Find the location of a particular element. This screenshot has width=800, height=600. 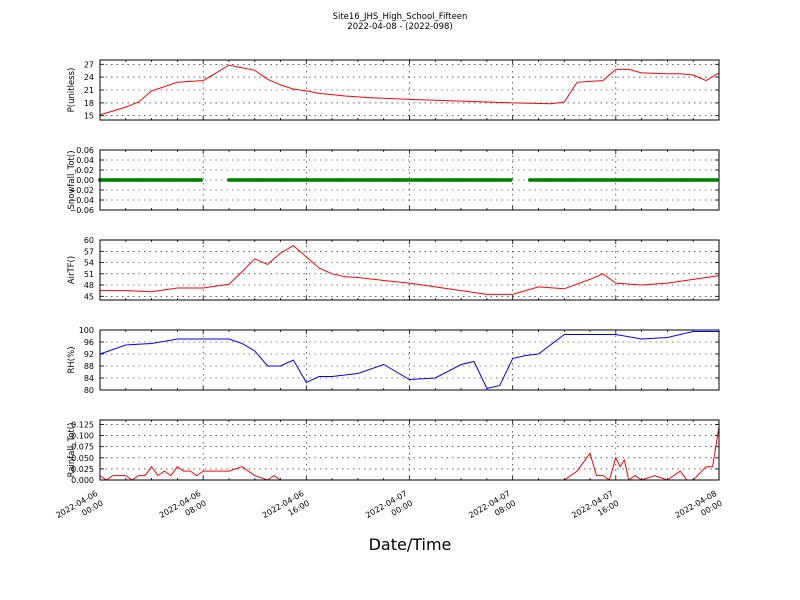

panel-1-y-label: P(unitless) is located at coordinates (72, 90).